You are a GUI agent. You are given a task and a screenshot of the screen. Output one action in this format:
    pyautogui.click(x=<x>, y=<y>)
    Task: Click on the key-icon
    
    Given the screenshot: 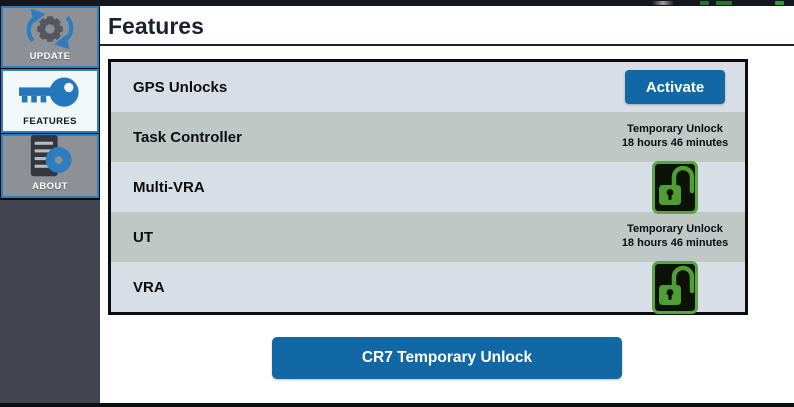 What is the action you would take?
    pyautogui.click(x=50, y=93)
    